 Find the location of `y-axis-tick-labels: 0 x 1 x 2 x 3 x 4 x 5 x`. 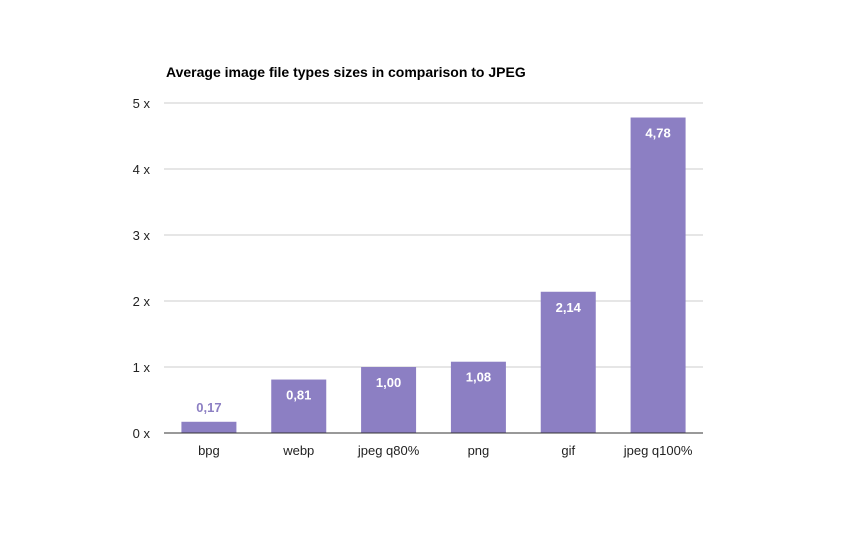

y-axis-tick-labels: 0 x 1 x 2 x 3 x 4 x 5 x is located at coordinates (142, 268).